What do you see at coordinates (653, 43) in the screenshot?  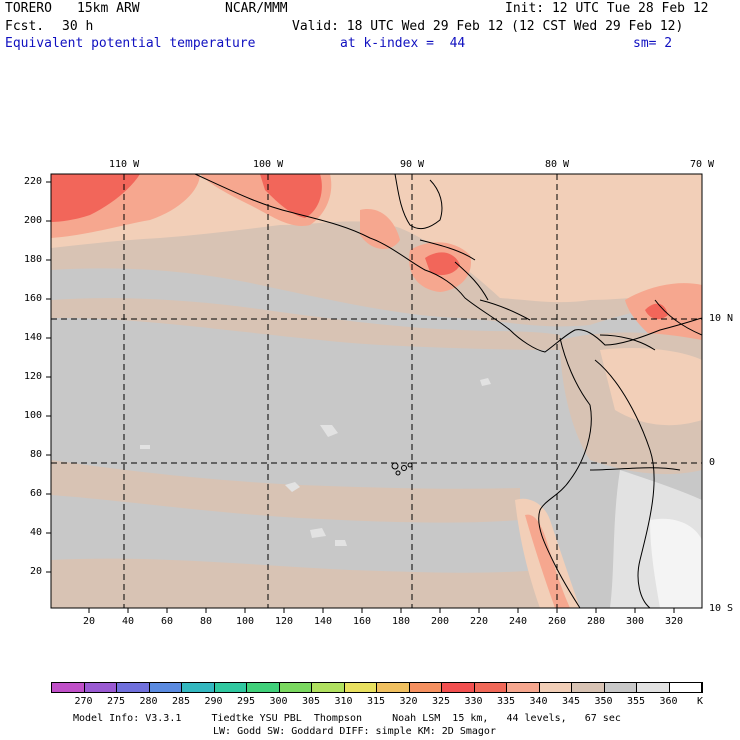 I see `smoothing-value: sm= 2` at bounding box center [653, 43].